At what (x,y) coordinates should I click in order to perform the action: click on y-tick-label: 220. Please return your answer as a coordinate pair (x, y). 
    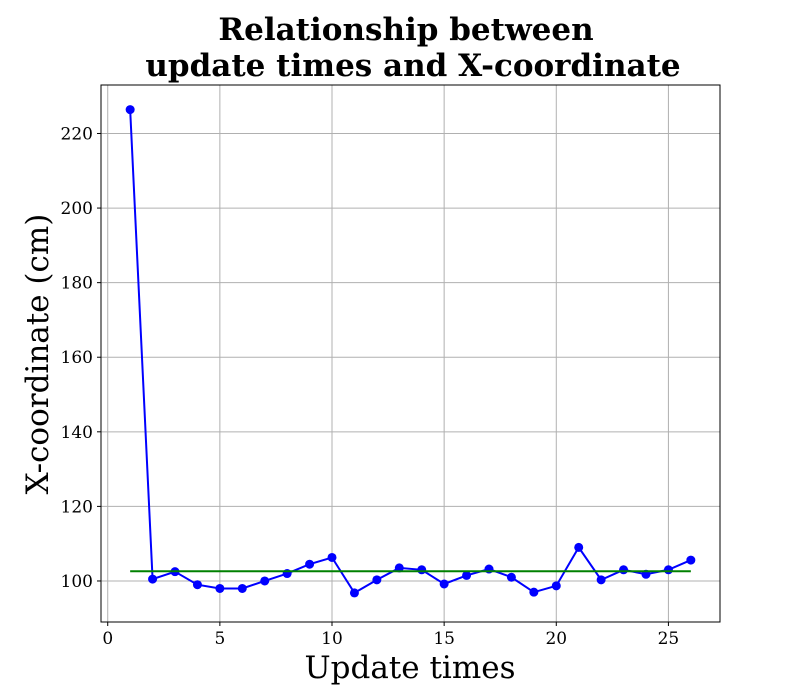
    Looking at the image, I should click on (77, 134).